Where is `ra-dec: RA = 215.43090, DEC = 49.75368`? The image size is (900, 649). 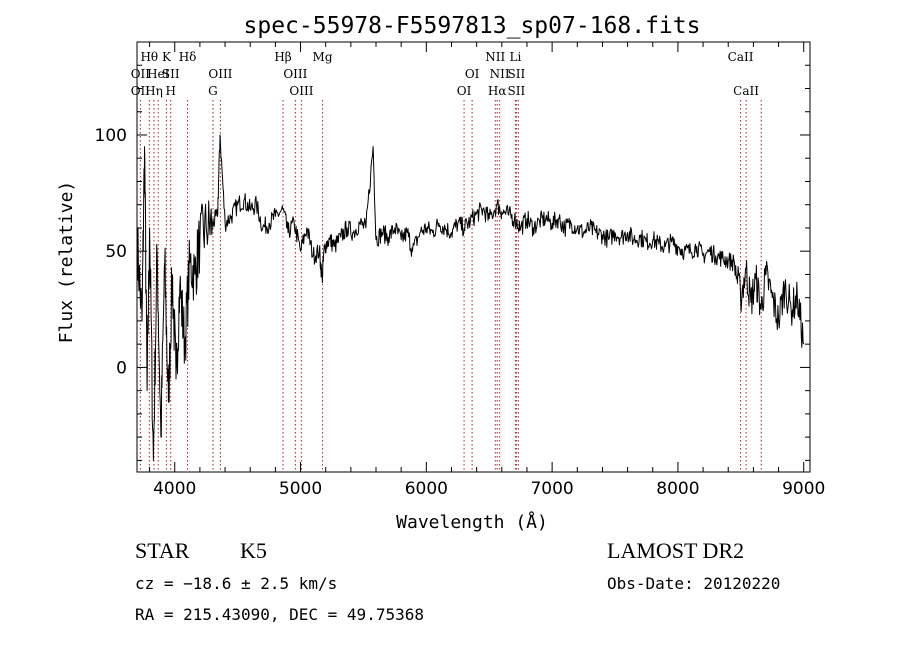 ra-dec: RA = 215.43090, DEC = 49.75368 is located at coordinates (279, 614).